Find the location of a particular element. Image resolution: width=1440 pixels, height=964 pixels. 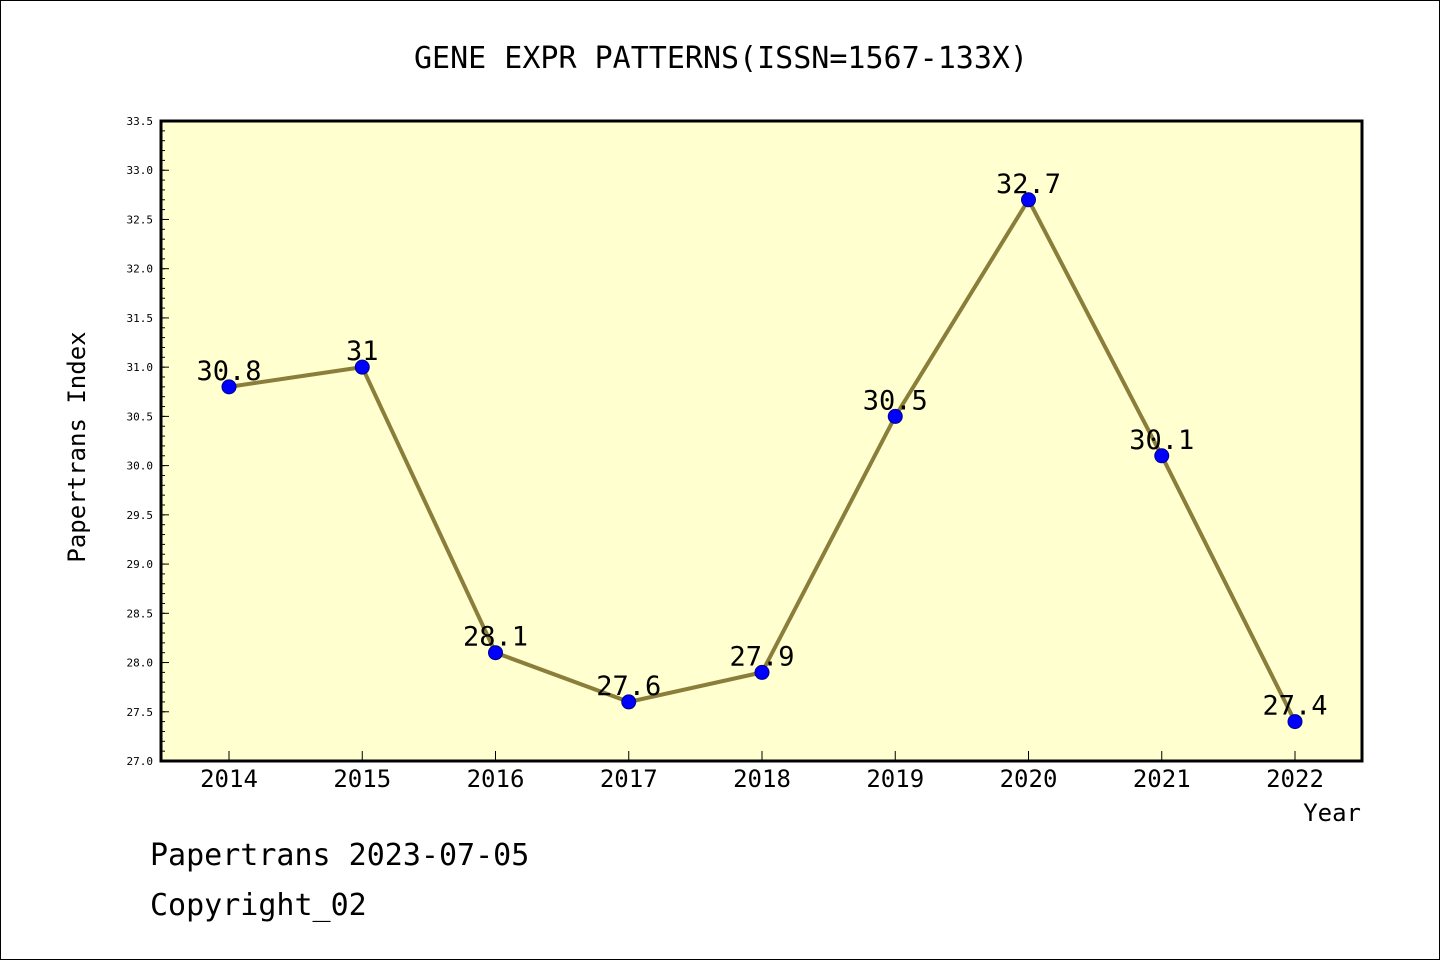

y-tick-label: 28.5 is located at coordinates (140, 613).